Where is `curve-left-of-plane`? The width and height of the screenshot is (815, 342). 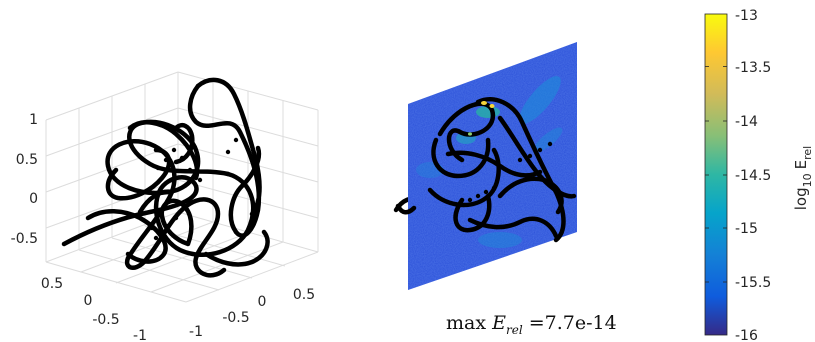
curve-left-of-plane is located at coordinates (406, 209).